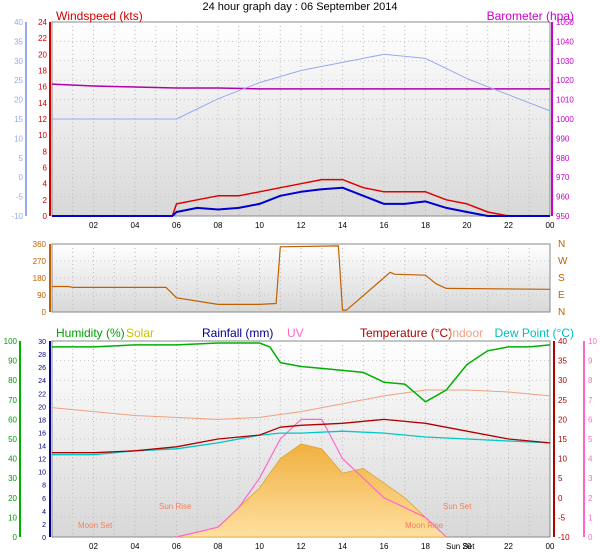 Image resolution: width=600 pixels, height=555 pixels. What do you see at coordinates (40, 244) in the screenshot?
I see `direction-axis-tick-label: 360` at bounding box center [40, 244].